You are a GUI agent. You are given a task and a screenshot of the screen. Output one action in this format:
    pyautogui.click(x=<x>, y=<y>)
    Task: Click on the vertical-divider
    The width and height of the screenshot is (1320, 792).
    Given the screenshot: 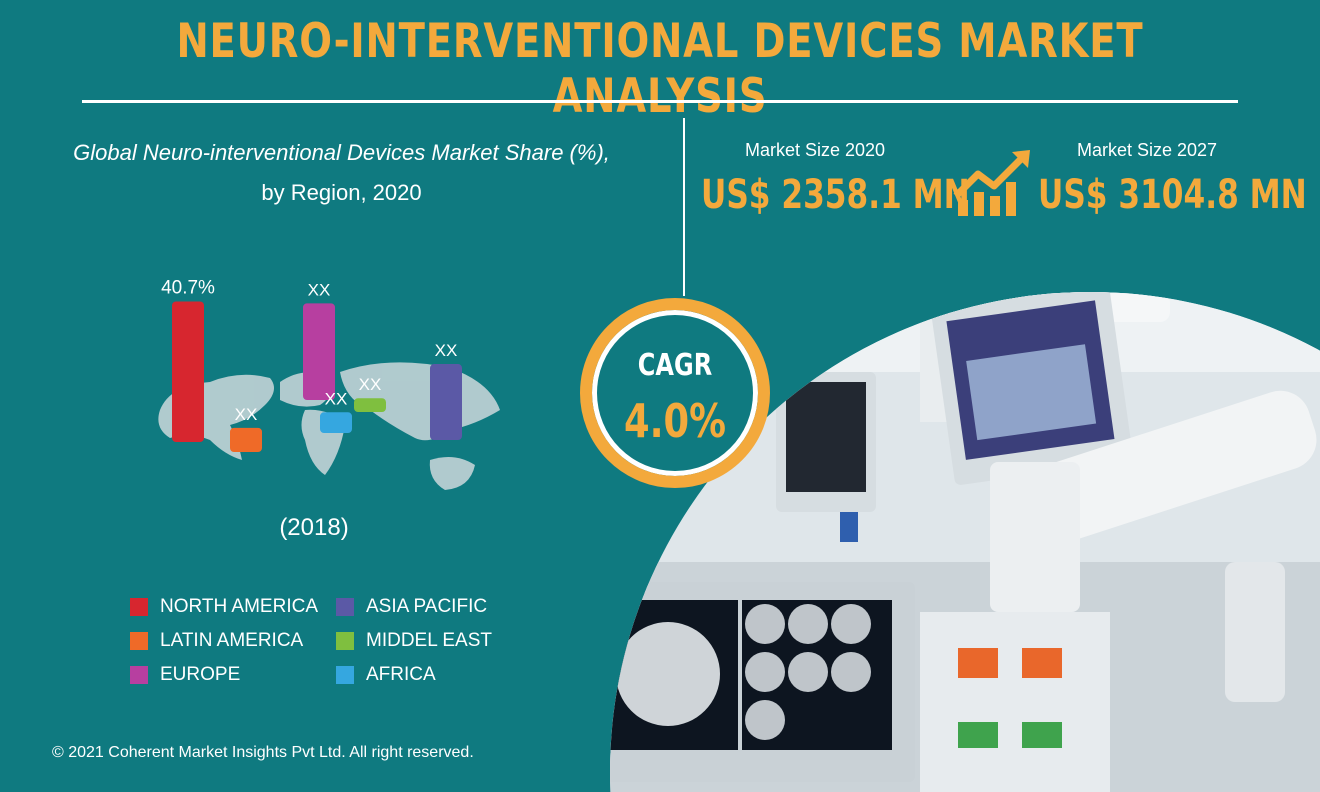 What is the action you would take?
    pyautogui.click(x=684, y=207)
    